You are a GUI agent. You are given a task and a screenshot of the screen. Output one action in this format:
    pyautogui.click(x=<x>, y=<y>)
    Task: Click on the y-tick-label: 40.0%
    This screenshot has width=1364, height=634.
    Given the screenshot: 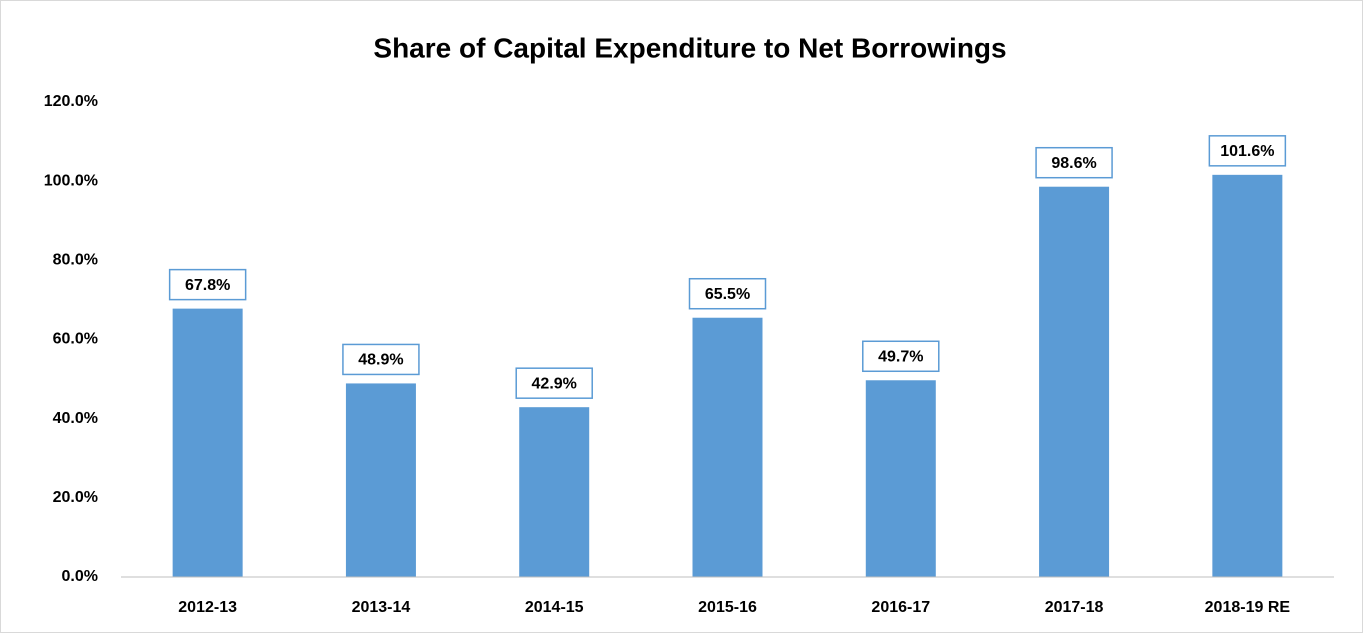 What is the action you would take?
    pyautogui.click(x=75, y=418)
    